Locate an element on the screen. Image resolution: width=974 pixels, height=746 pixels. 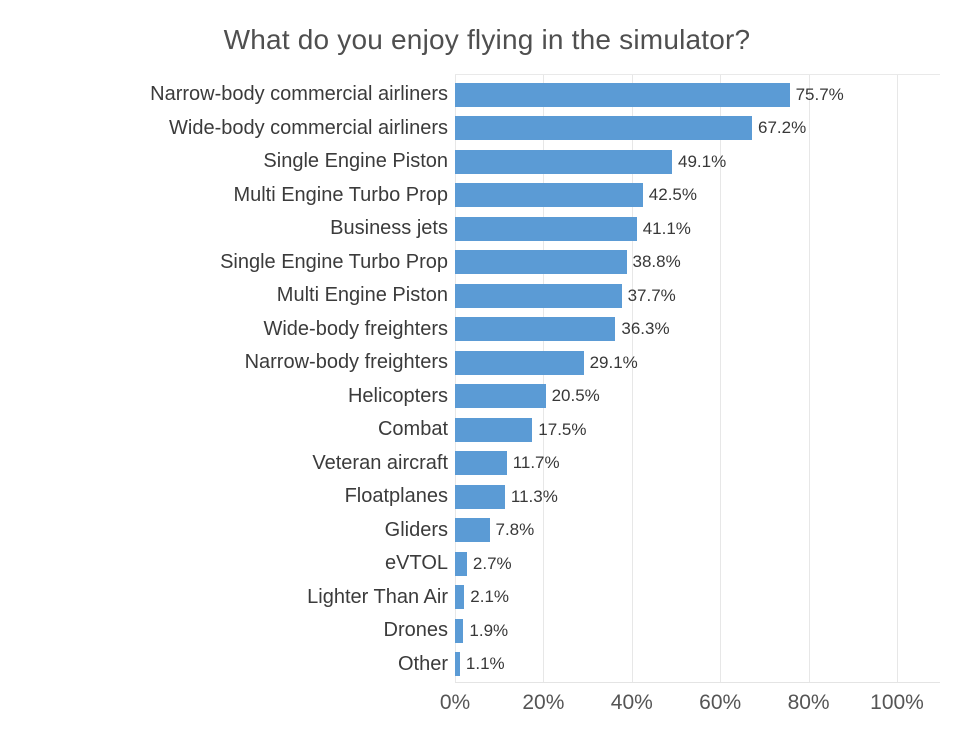
bar-row: Floatplanes 11.3% is located at coordinates (487, 497).